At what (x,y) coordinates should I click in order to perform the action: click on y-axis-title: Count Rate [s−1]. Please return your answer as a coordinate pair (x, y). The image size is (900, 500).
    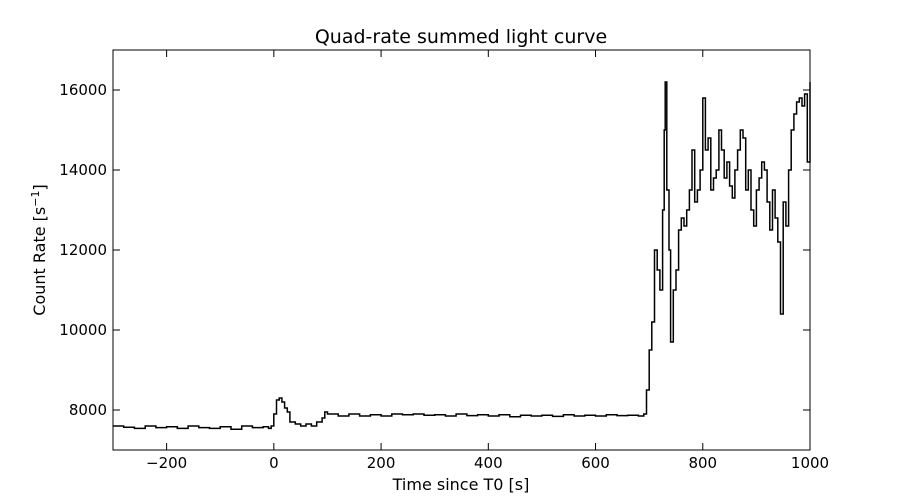
    Looking at the image, I should click on (39, 249).